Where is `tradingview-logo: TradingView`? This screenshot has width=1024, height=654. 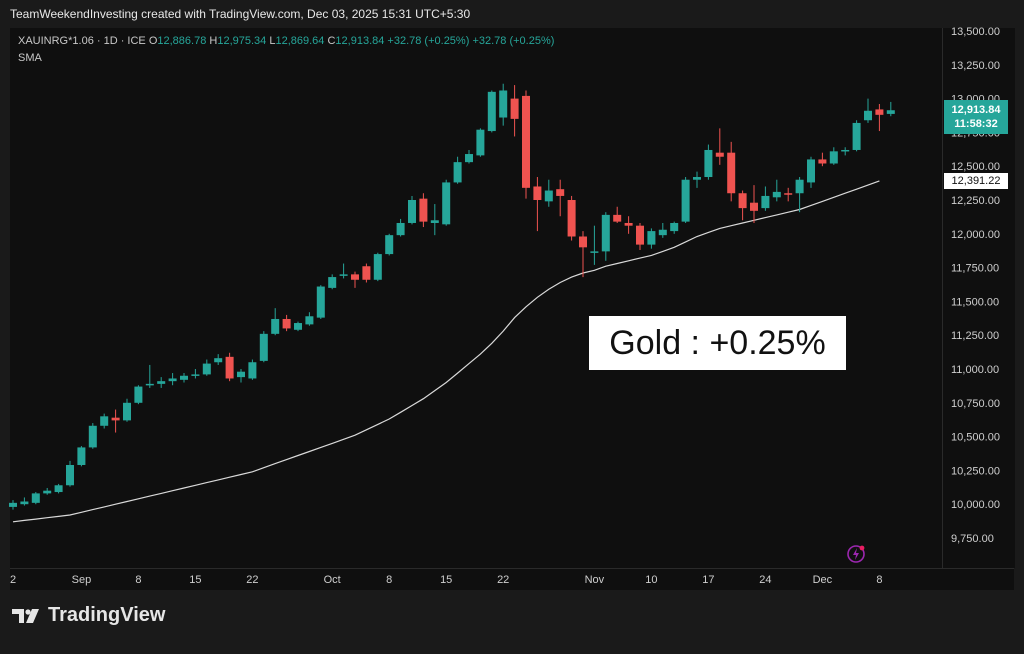
tradingview-logo: TradingView is located at coordinates (88, 615).